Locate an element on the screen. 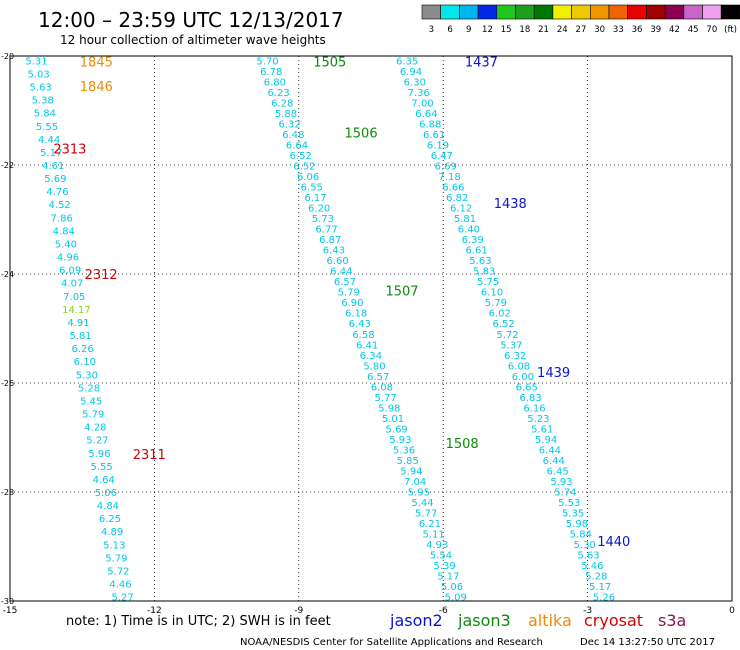 The image size is (740, 650). swh-value: 4.64 is located at coordinates (104, 480).